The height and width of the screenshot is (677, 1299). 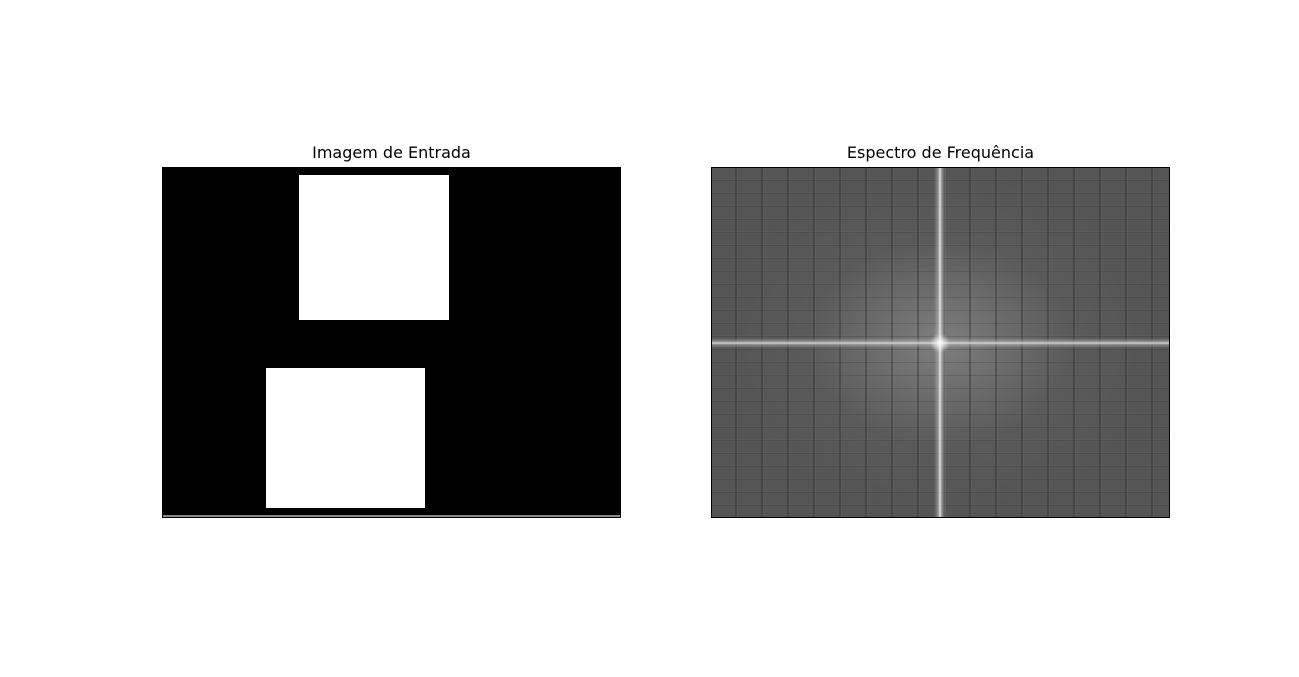 I want to click on image-bottom-edge, so click(x=391, y=516).